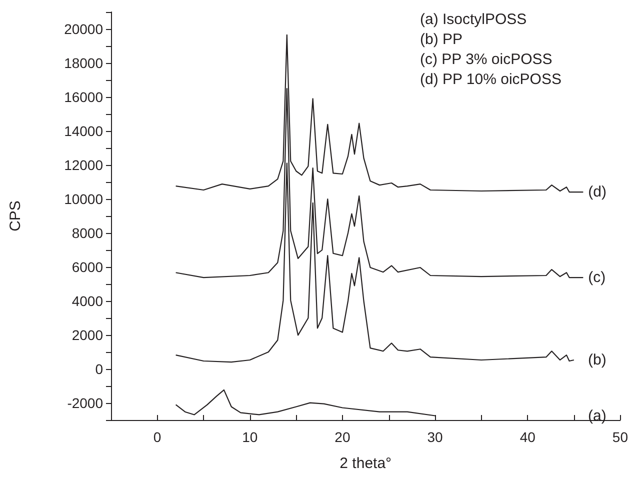 The image size is (631, 481). I want to click on x-tick-label: 40, so click(528, 437).